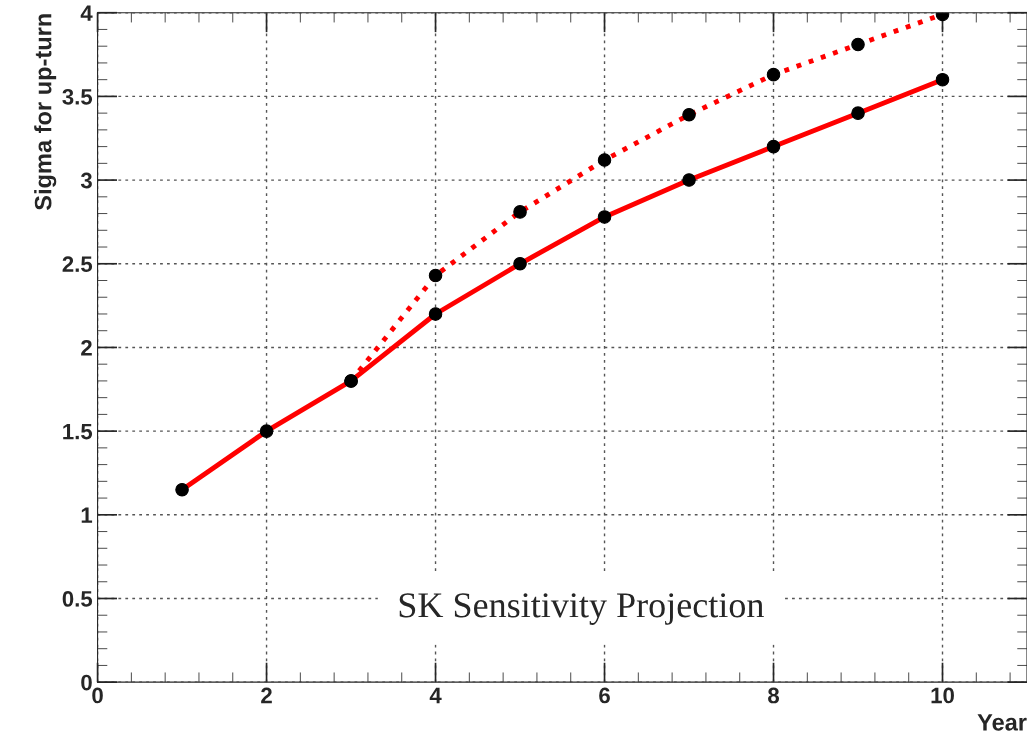 The height and width of the screenshot is (748, 1027). I want to click on x-tick-label: 4, so click(435, 695).